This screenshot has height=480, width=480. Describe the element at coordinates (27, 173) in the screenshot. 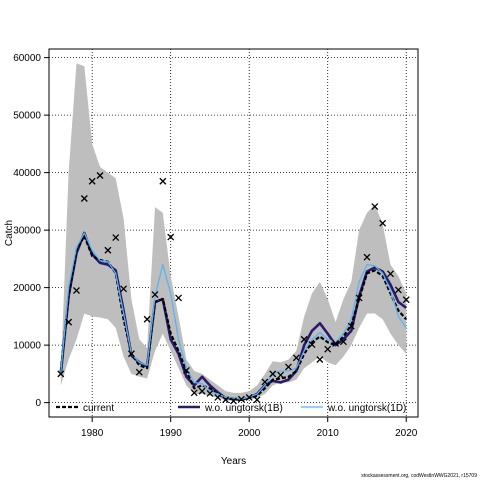

I see `y-tick-label: 40000` at that location.